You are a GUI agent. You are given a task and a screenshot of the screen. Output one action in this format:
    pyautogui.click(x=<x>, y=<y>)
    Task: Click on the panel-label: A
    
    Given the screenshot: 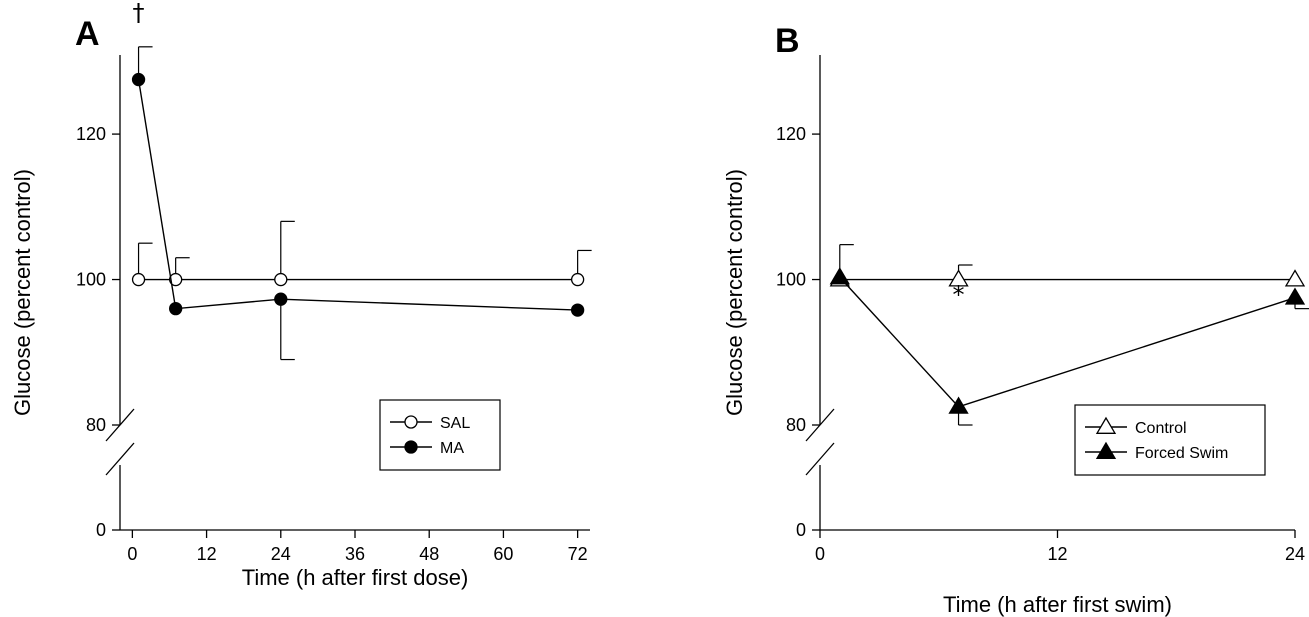 What is the action you would take?
    pyautogui.click(x=87, y=34)
    